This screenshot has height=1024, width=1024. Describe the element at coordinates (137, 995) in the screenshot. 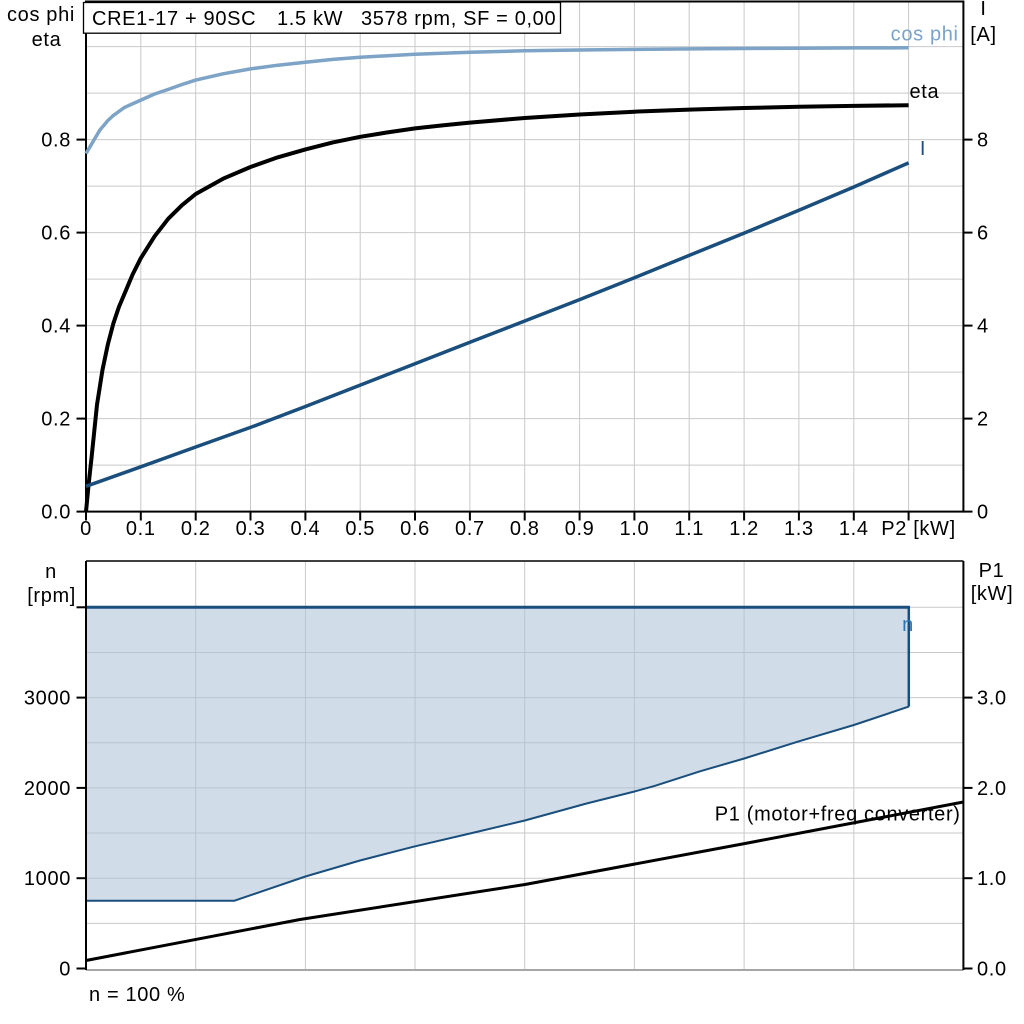

I see `svg-text: n = 100 %` at that location.